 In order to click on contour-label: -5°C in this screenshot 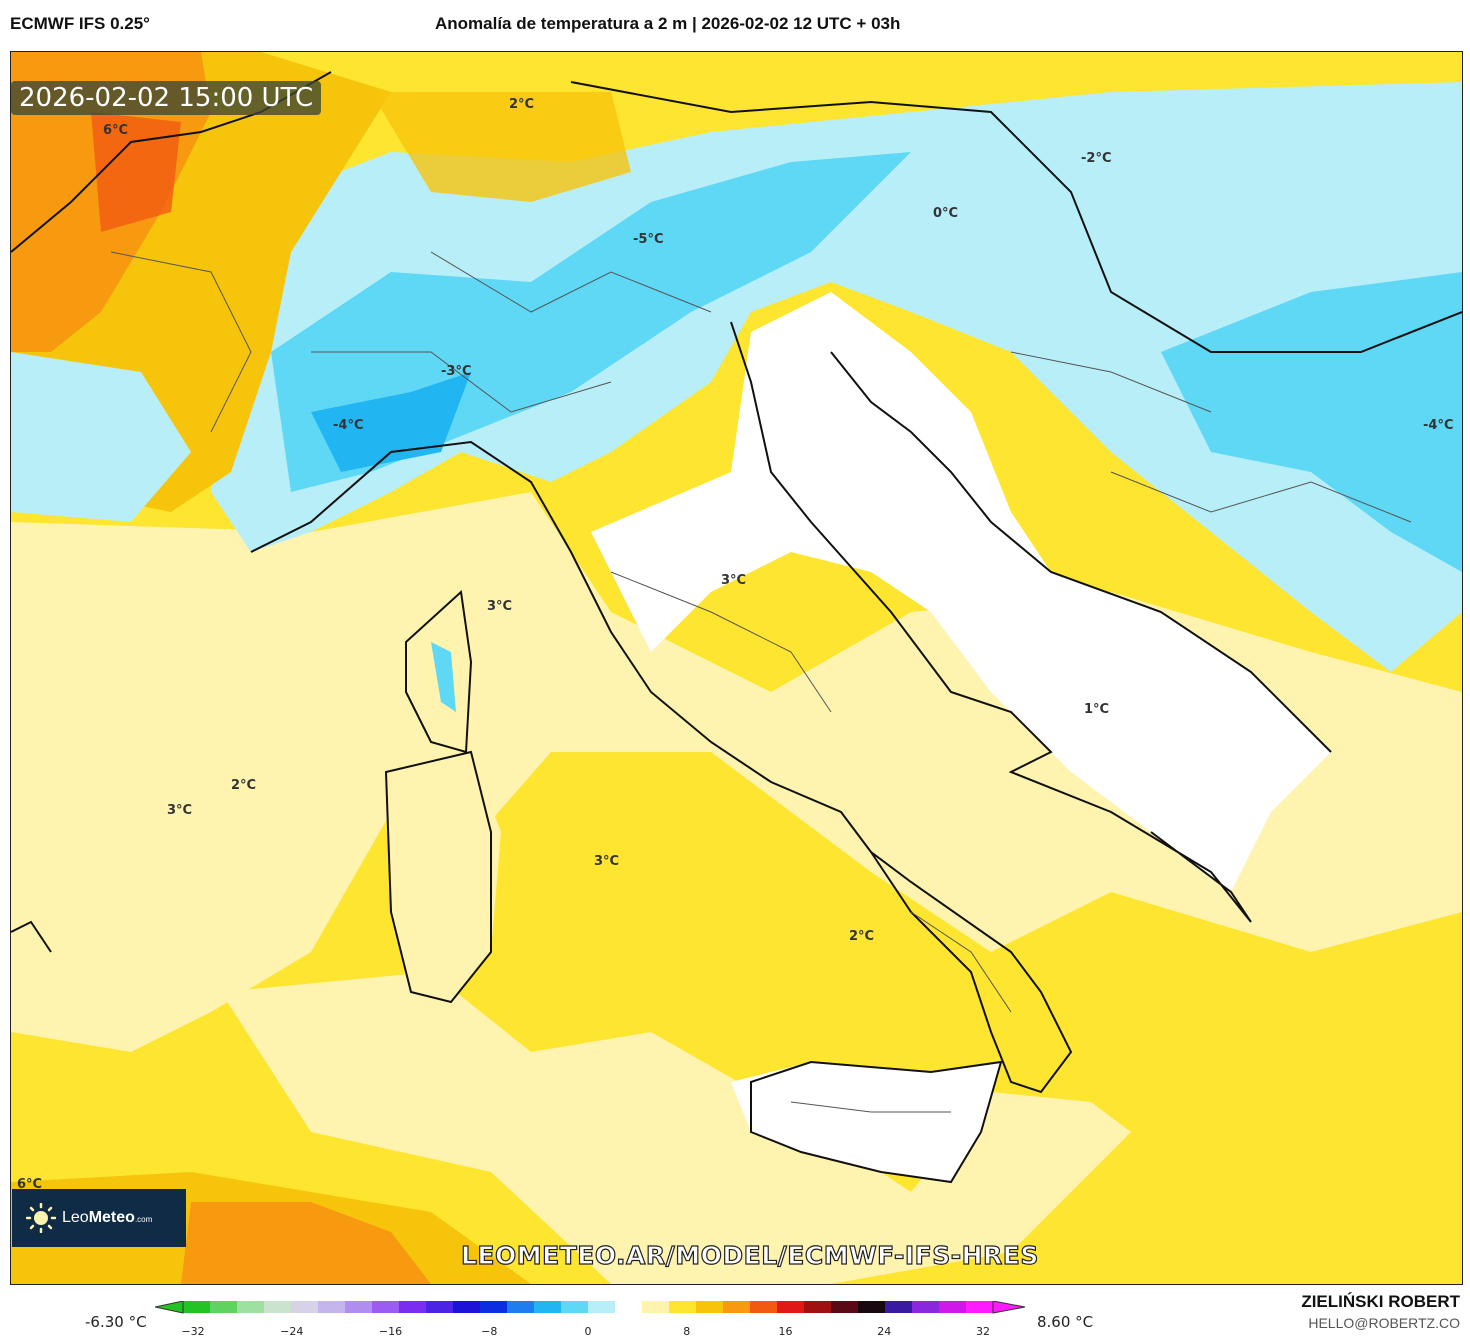, I will do `click(648, 239)`.